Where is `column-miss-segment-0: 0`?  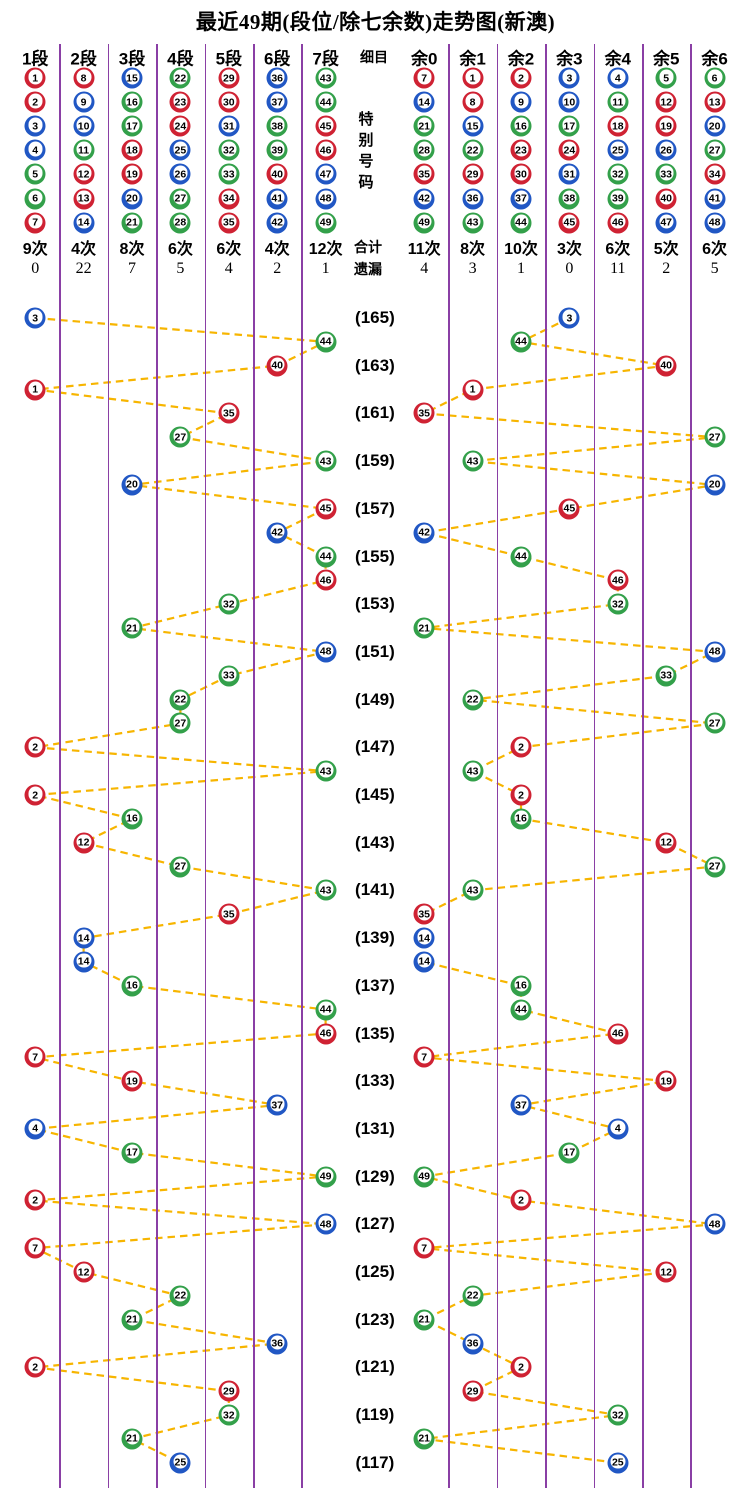
column-miss-segment-0: 0 is located at coordinates (35, 268).